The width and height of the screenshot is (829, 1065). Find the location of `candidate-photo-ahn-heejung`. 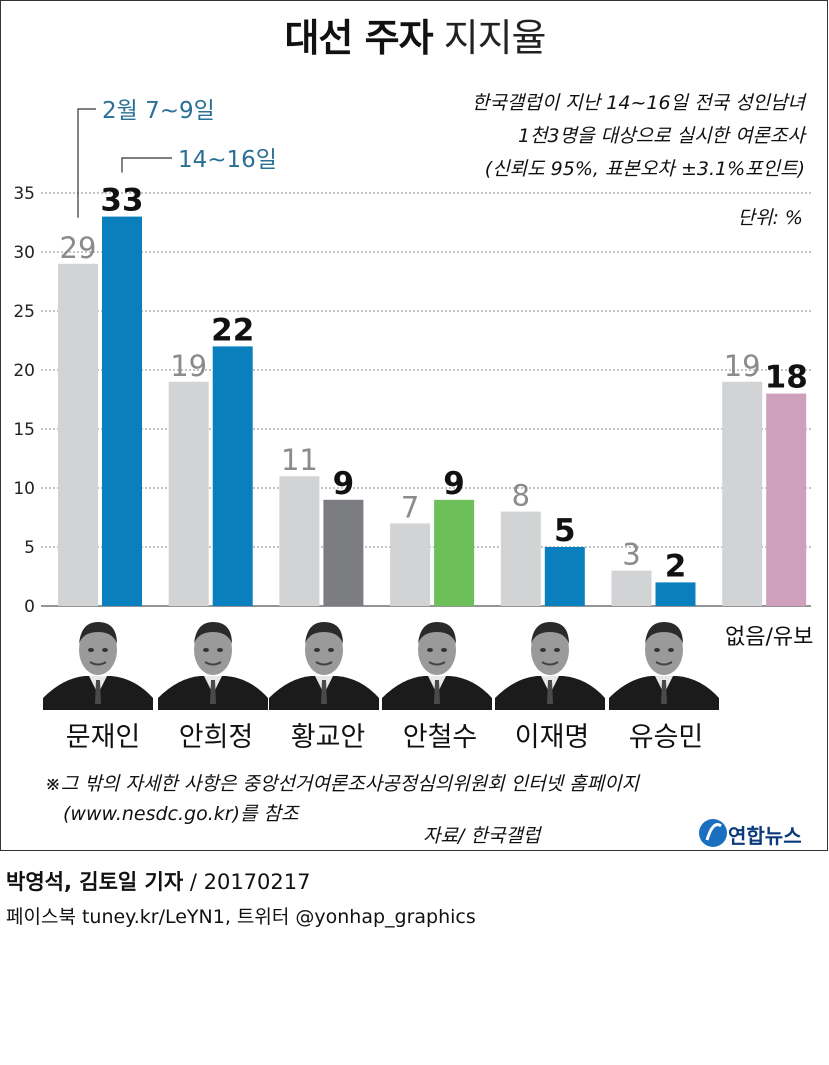

candidate-photo-ahn-heejung is located at coordinates (213, 662).